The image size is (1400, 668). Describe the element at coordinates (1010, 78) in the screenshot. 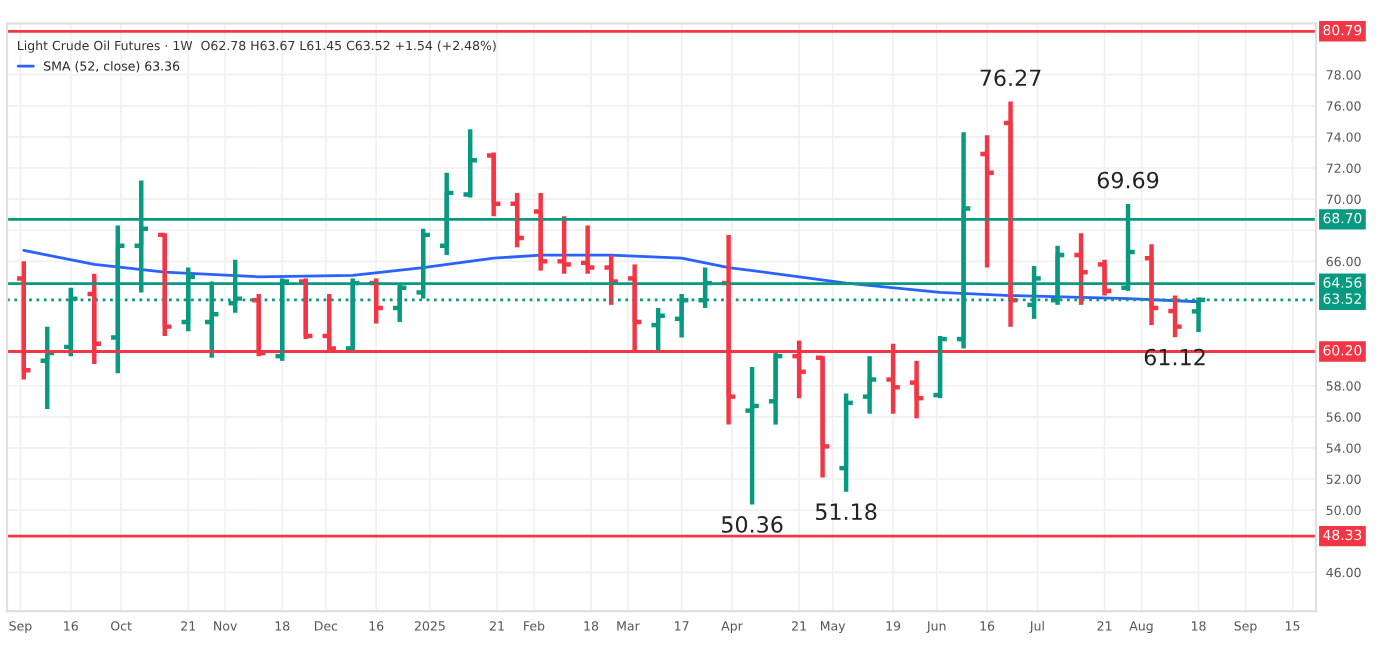

I see `annotation: 76.27` at that location.